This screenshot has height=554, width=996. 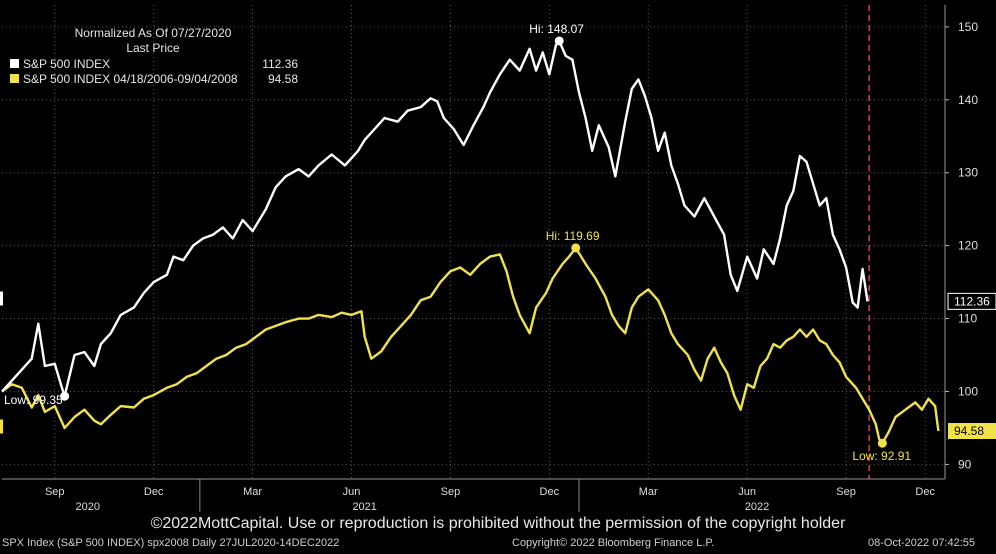 What do you see at coordinates (130, 78) in the screenshot?
I see `legend-item-label: S&P 500 INDEX 04/18/2006-09/04/2008` at bounding box center [130, 78].